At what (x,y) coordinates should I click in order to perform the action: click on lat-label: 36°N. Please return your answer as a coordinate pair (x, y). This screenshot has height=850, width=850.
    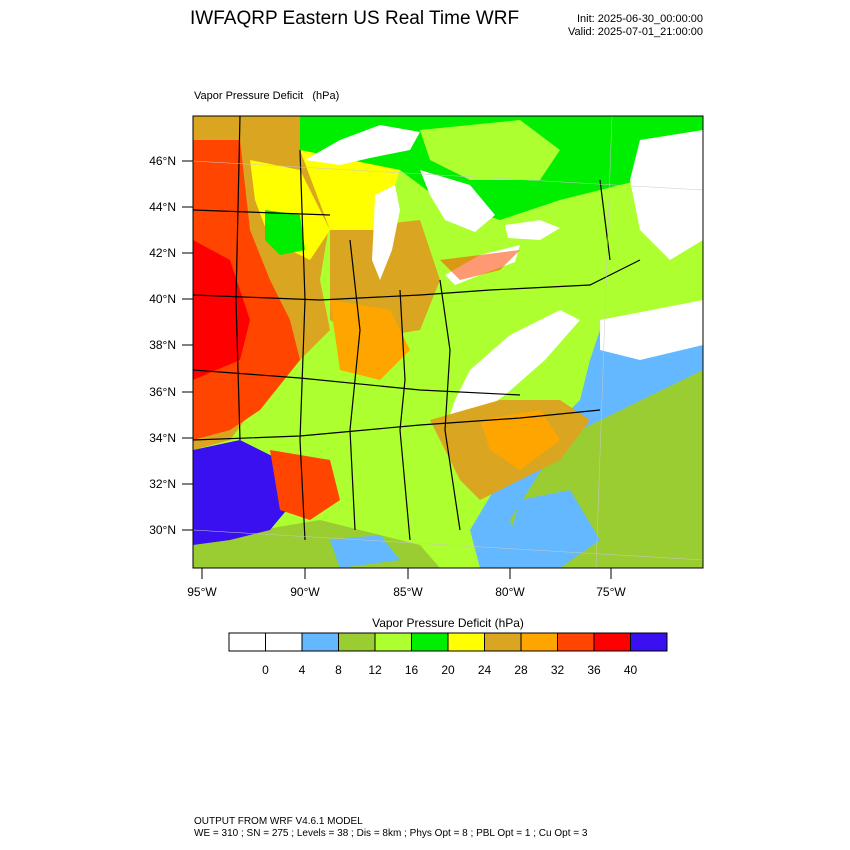
    Looking at the image, I should click on (162, 392).